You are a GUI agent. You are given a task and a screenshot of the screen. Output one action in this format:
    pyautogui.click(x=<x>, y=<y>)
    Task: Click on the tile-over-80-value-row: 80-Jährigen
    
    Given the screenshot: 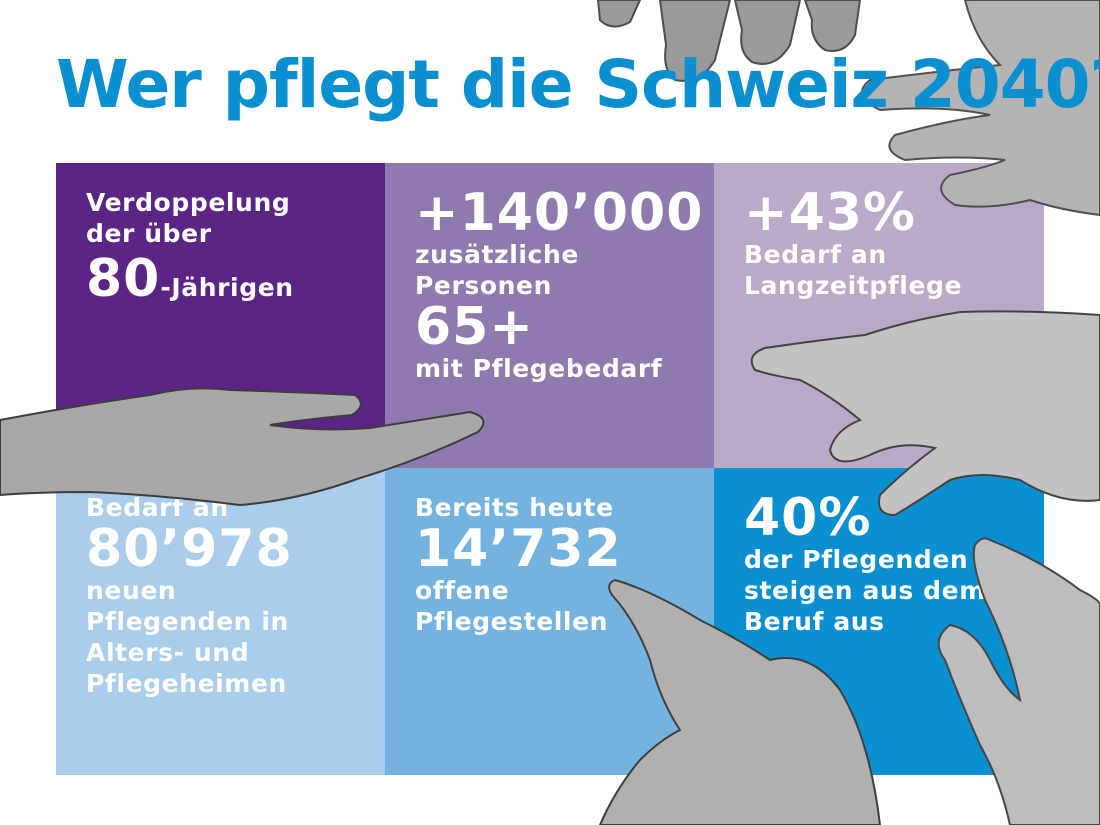 What is the action you would take?
    pyautogui.click(x=220, y=279)
    